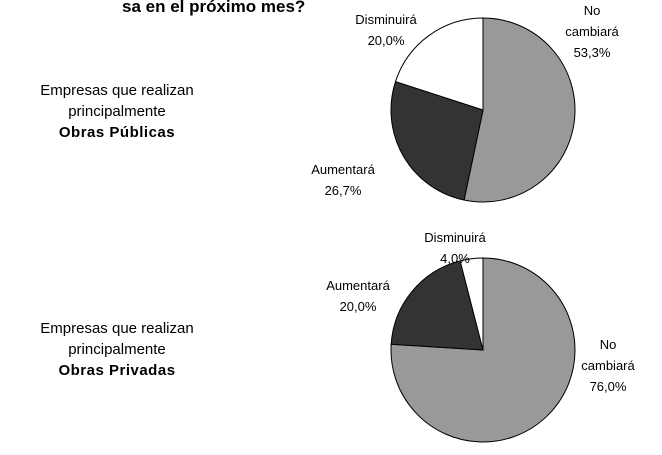 The image size is (662, 455). I want to click on slice-label: Aumentará 20,0%, so click(358, 296).